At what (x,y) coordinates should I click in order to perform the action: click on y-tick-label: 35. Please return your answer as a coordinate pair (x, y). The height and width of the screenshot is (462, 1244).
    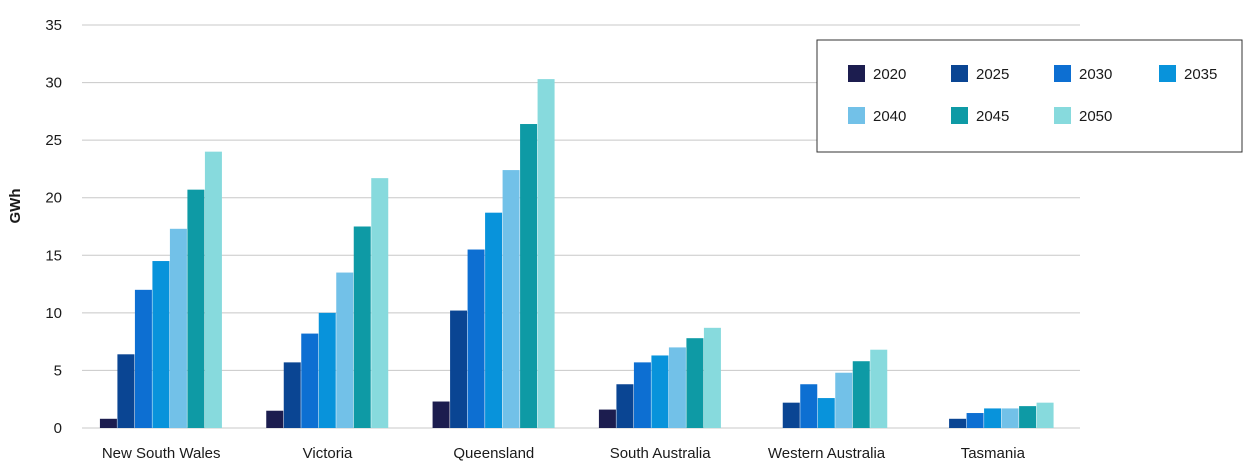
    Looking at the image, I should click on (53, 25).